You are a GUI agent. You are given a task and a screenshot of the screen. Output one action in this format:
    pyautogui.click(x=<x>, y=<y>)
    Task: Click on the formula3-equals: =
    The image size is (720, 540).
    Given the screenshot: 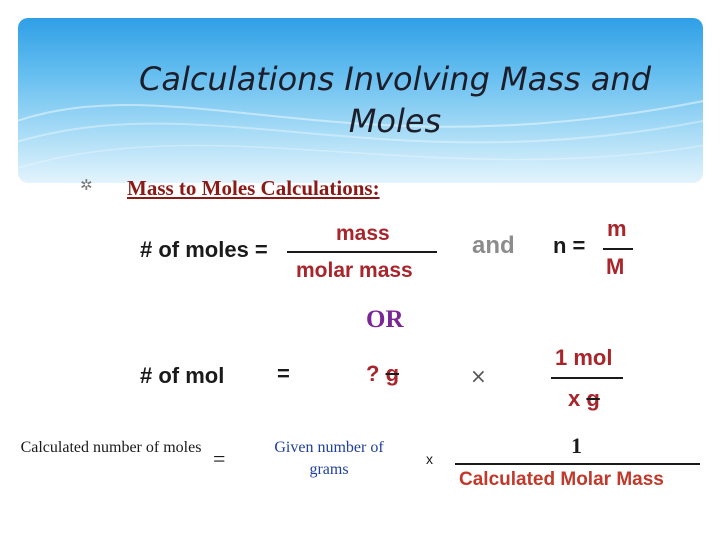 What is the action you would take?
    pyautogui.click(x=219, y=458)
    